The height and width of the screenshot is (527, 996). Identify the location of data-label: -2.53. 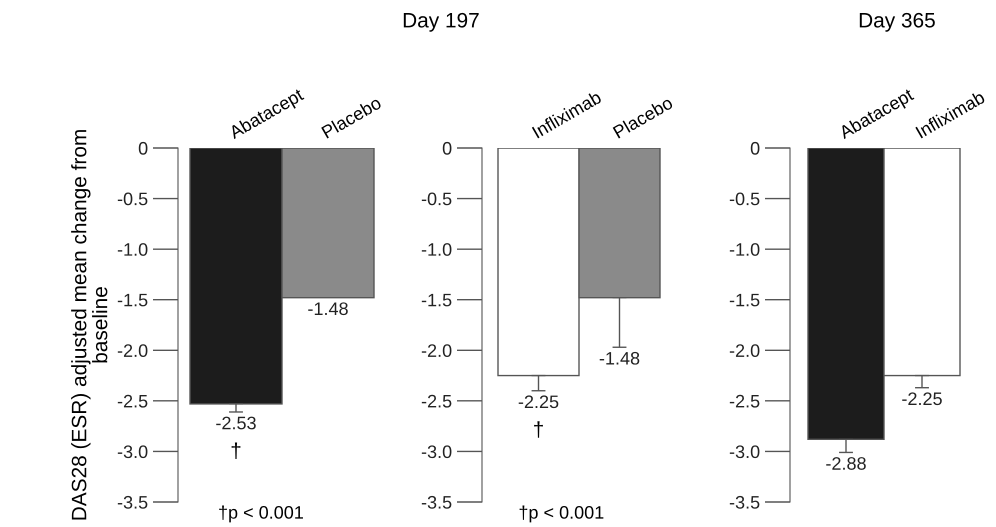
(236, 423).